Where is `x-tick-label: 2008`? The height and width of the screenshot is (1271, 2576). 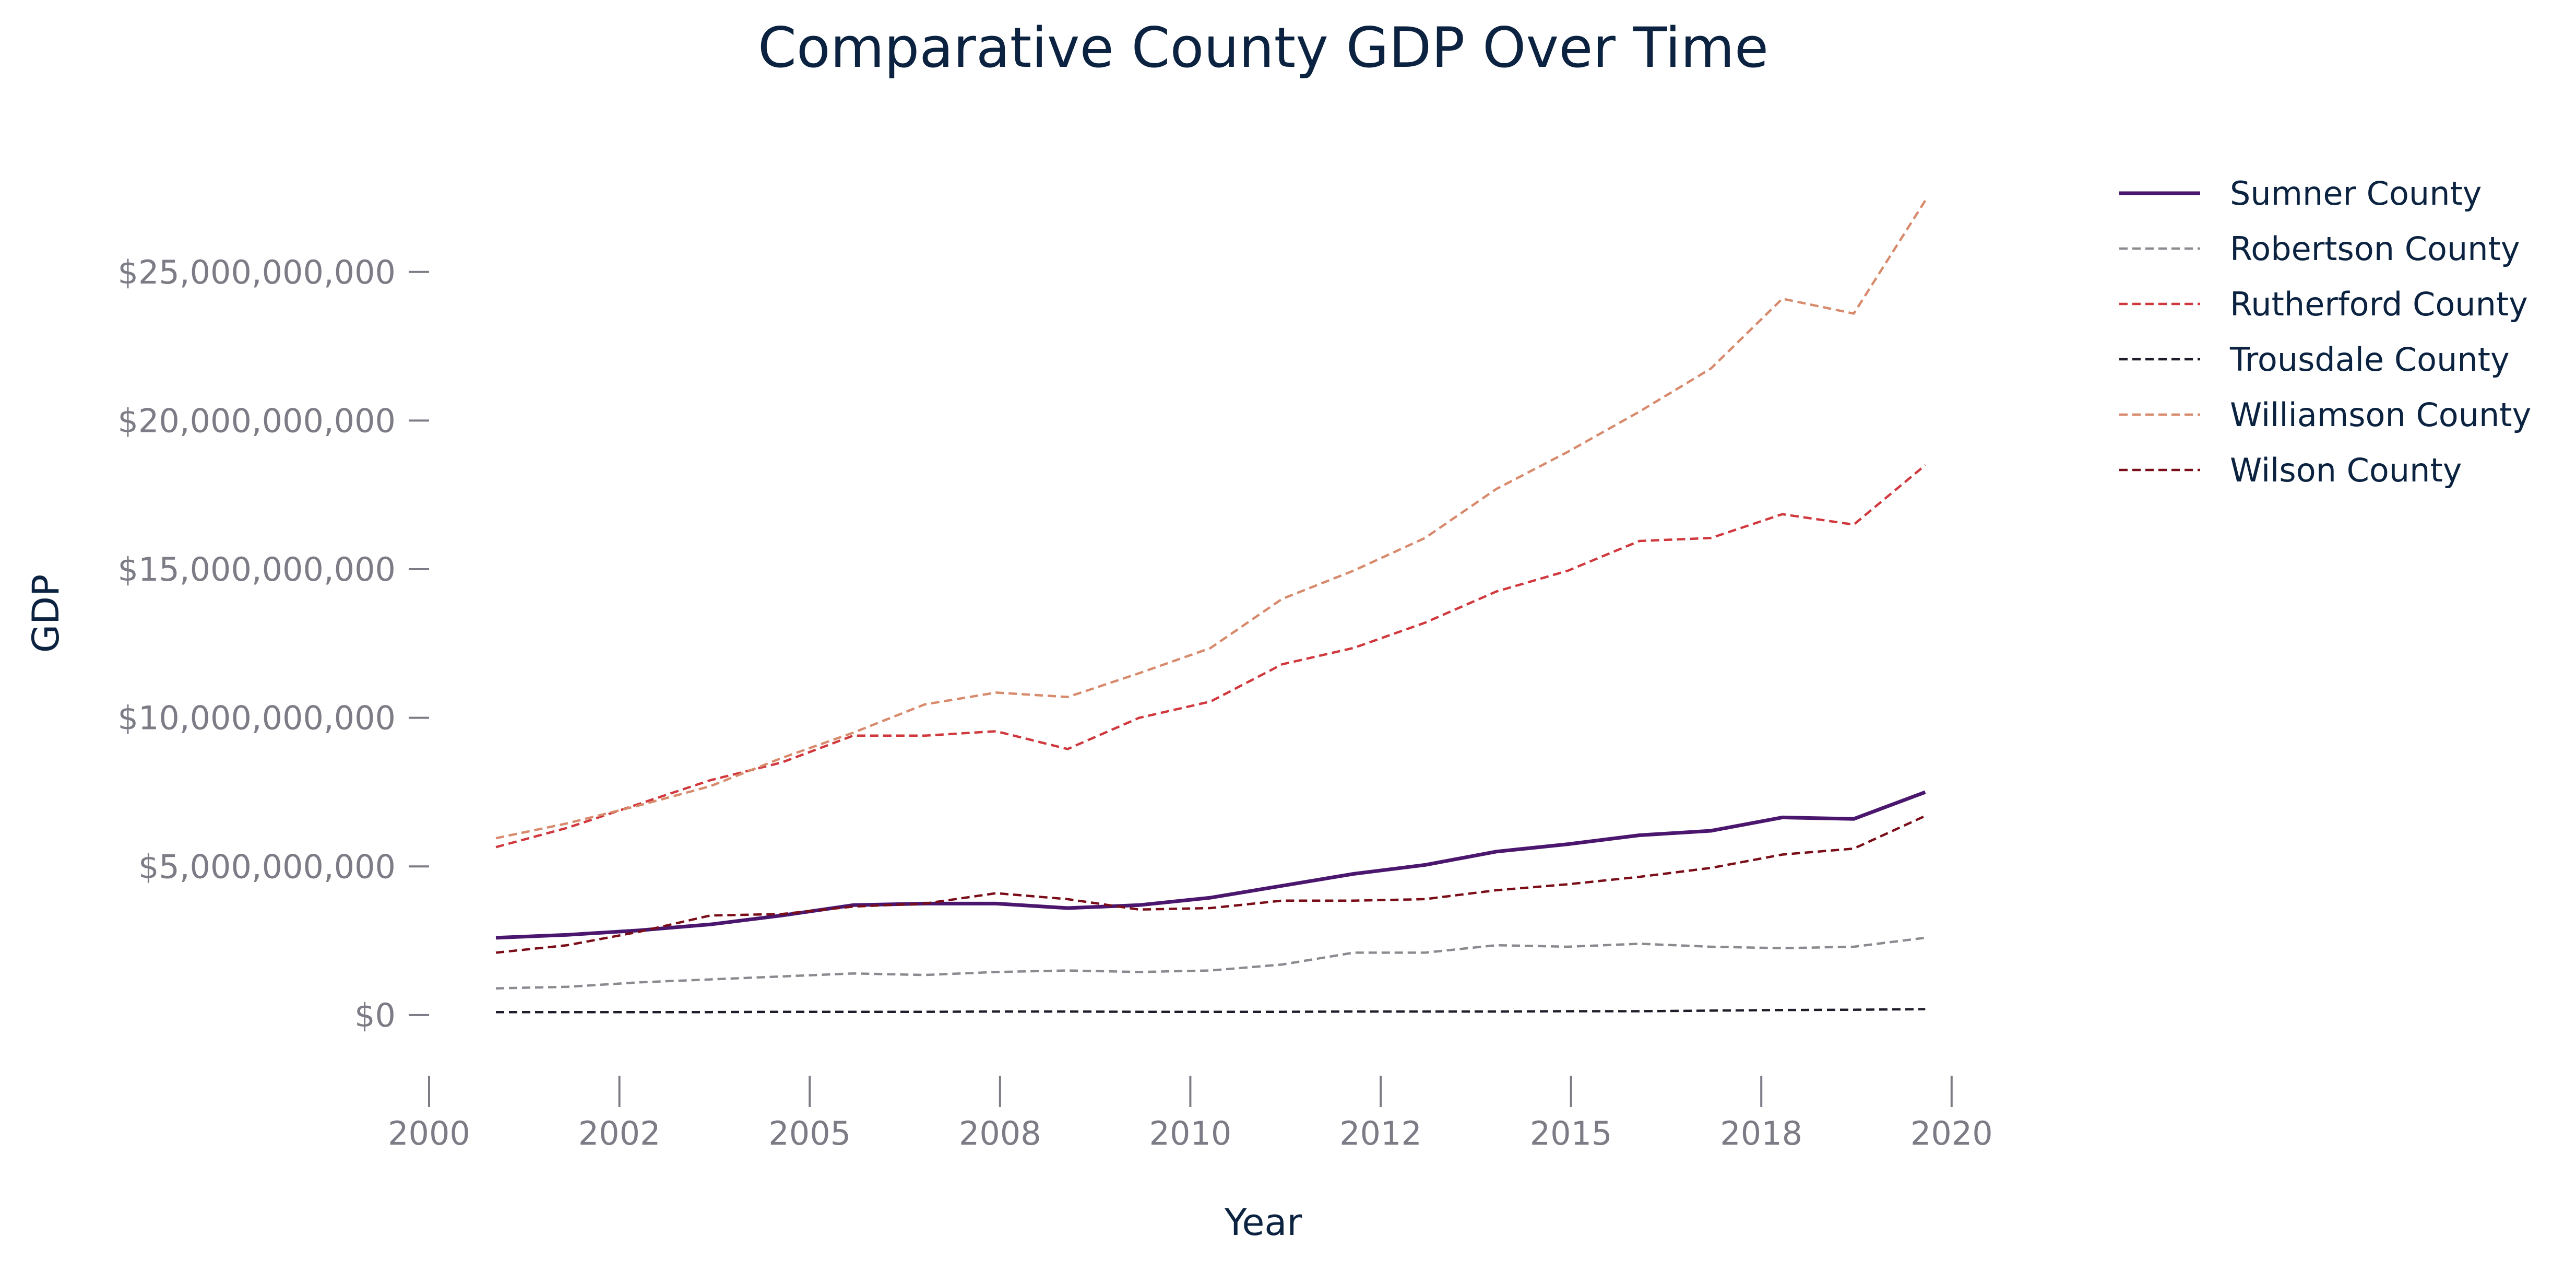 x-tick-label: 2008 is located at coordinates (1000, 1133).